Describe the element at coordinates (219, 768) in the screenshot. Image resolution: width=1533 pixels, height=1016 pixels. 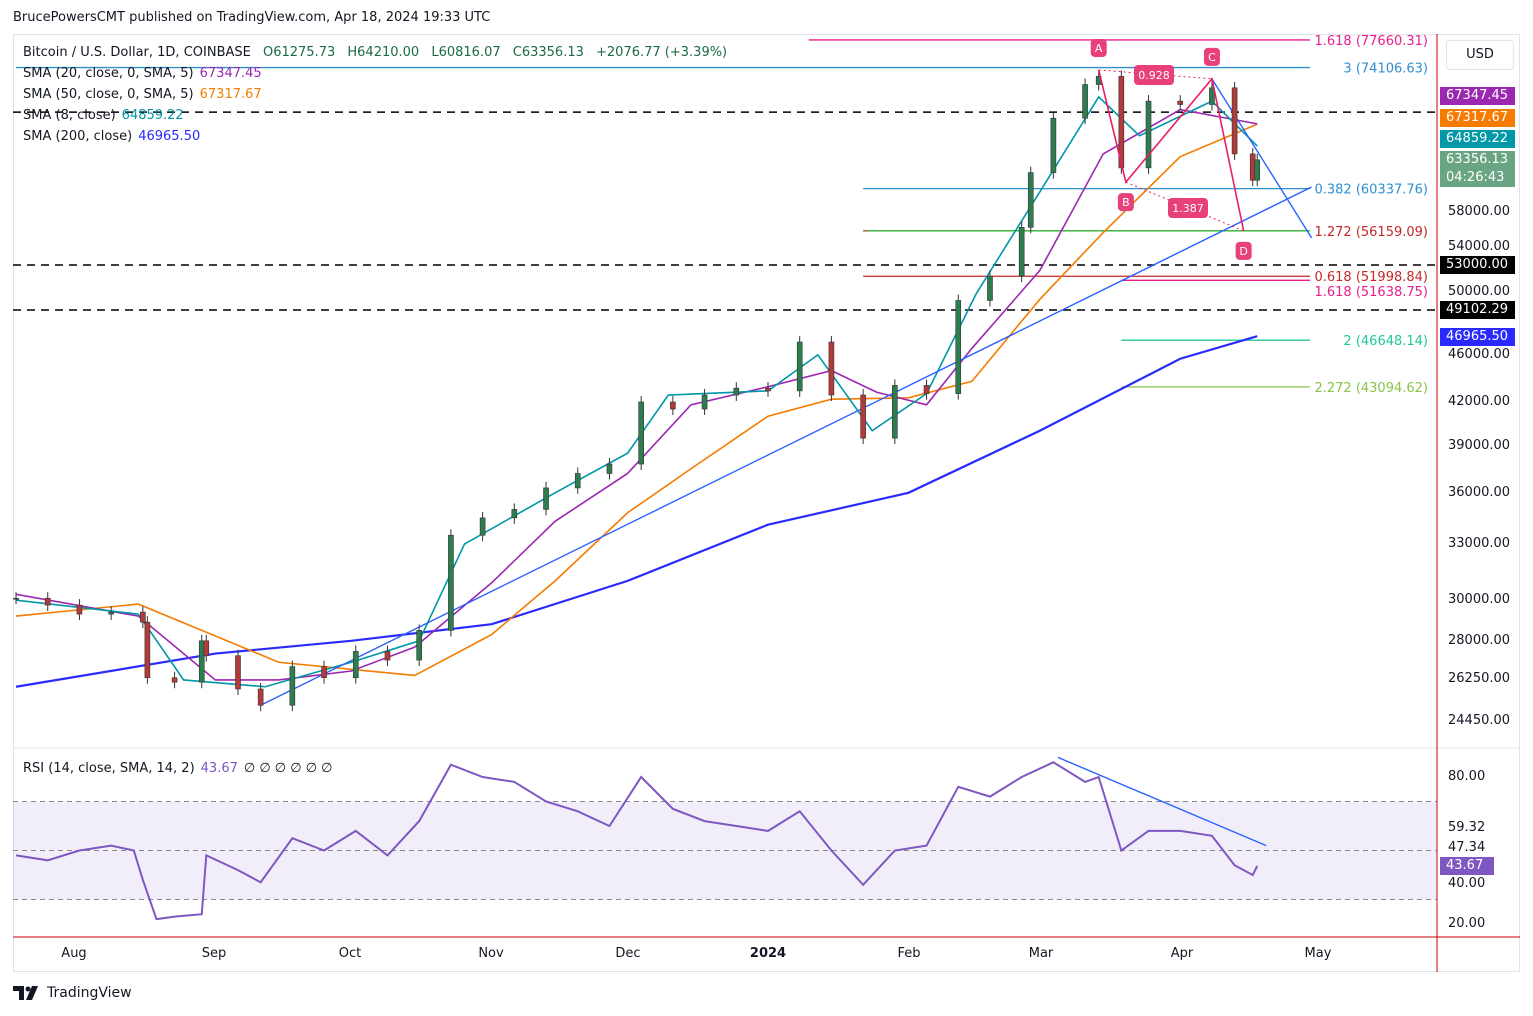
I see `rsi-value: 43.67` at that location.